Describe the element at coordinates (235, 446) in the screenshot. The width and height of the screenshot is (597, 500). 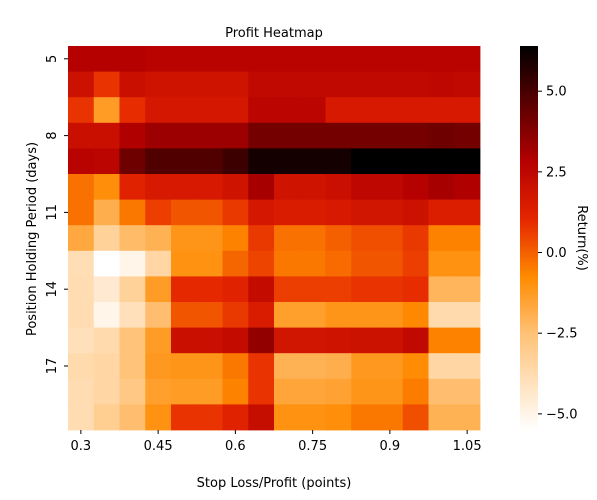
I see `x-tick-label: 0.6` at that location.